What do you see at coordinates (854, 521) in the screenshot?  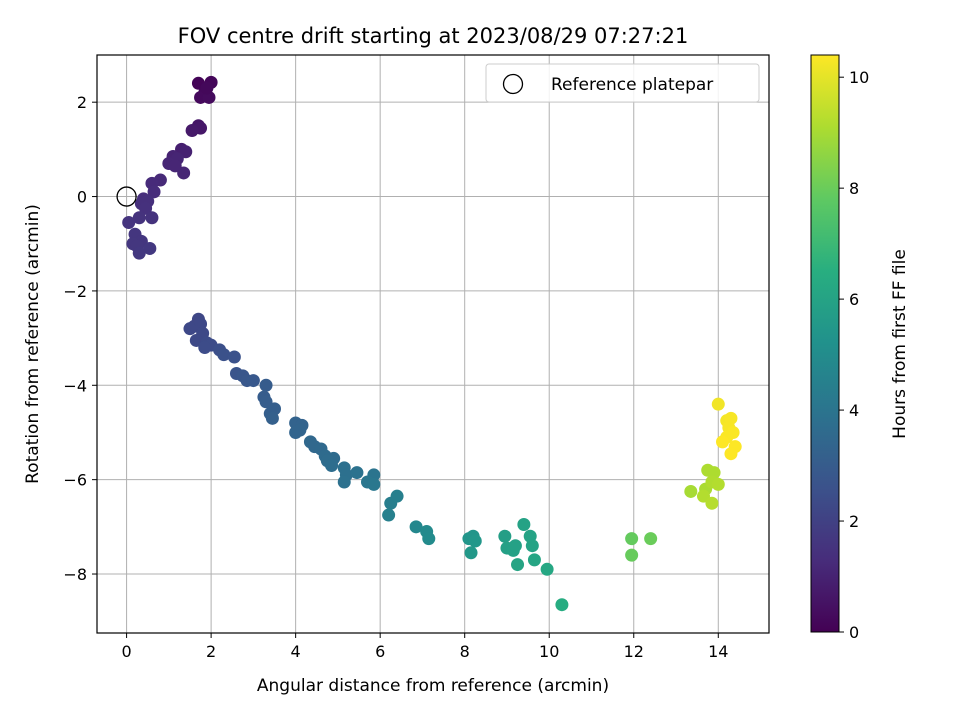 I see `colorbar-tick-label: 2` at bounding box center [854, 521].